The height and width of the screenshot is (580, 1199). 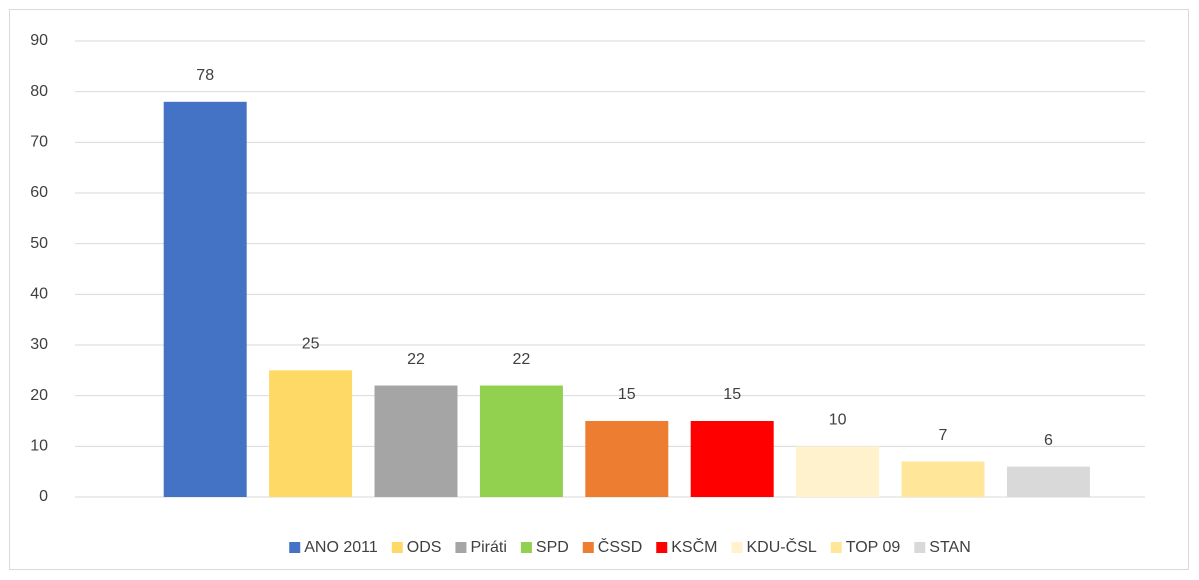 What do you see at coordinates (39, 40) in the screenshot?
I see `y-tick-label: 90` at bounding box center [39, 40].